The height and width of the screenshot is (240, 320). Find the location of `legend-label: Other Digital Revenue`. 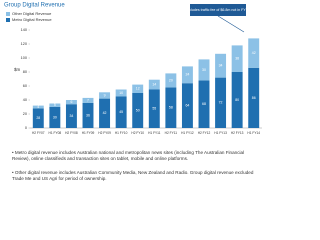

legend-label: Other Digital Revenue is located at coordinates (32, 13).